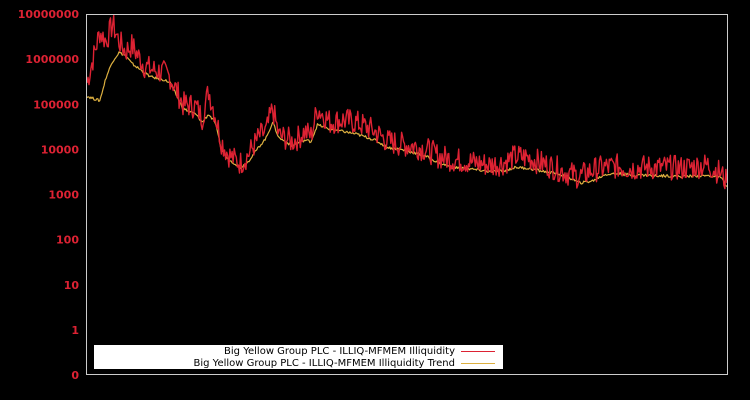  What do you see at coordinates (52, 59) in the screenshot?
I see `y-tick-label: 1000000` at bounding box center [52, 59].